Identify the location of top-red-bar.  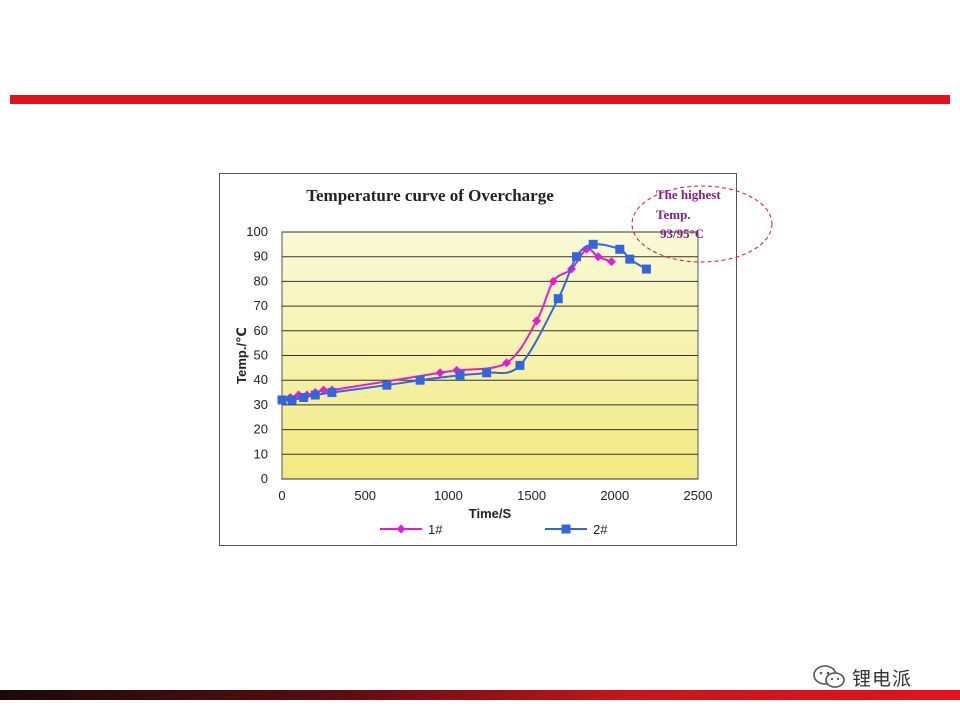
(480, 99).